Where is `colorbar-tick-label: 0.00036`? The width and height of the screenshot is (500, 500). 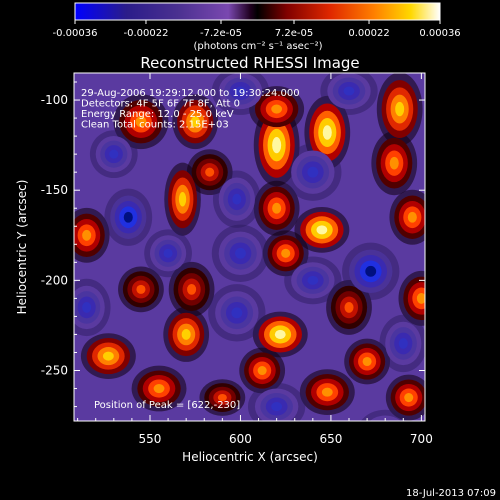 colorbar-tick-label: 0.00036 is located at coordinates (439, 33).